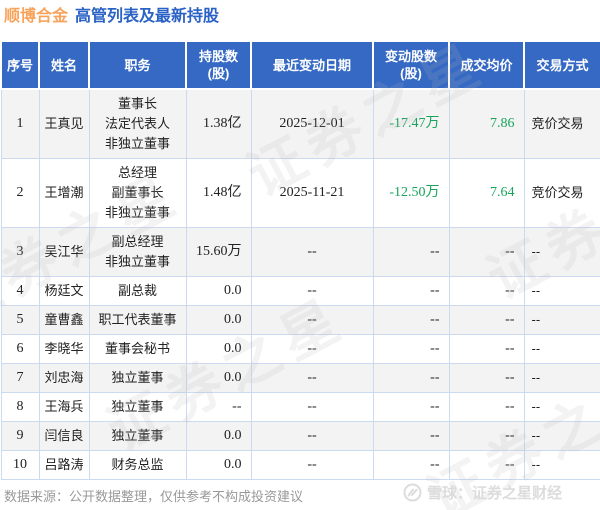  Describe the element at coordinates (137, 65) in the screenshot. I see `col-header-position: 职务` at that location.